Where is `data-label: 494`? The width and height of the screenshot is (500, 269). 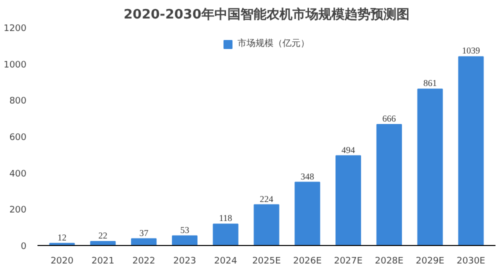 data-label: 494 is located at coordinates (349, 149).